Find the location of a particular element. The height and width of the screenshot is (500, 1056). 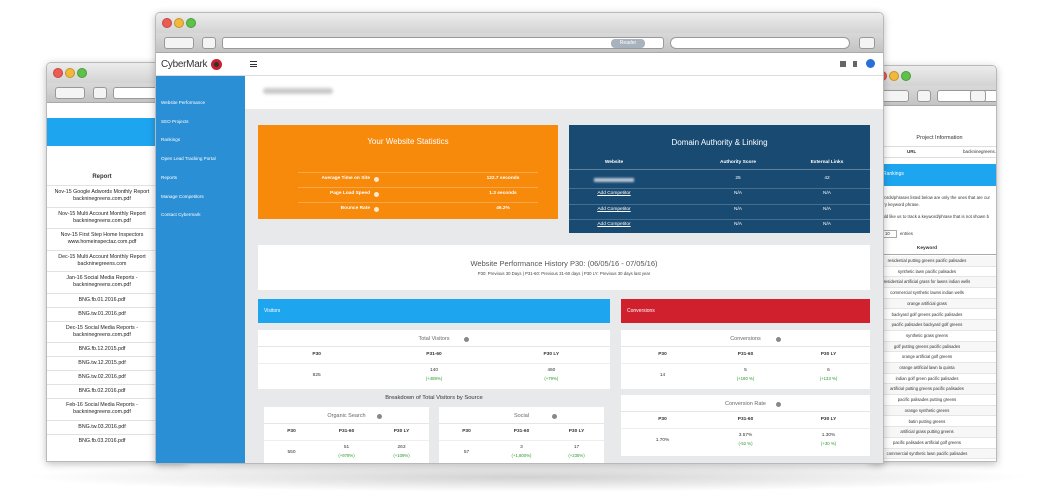

reader-button: Reader is located at coordinates (628, 43).